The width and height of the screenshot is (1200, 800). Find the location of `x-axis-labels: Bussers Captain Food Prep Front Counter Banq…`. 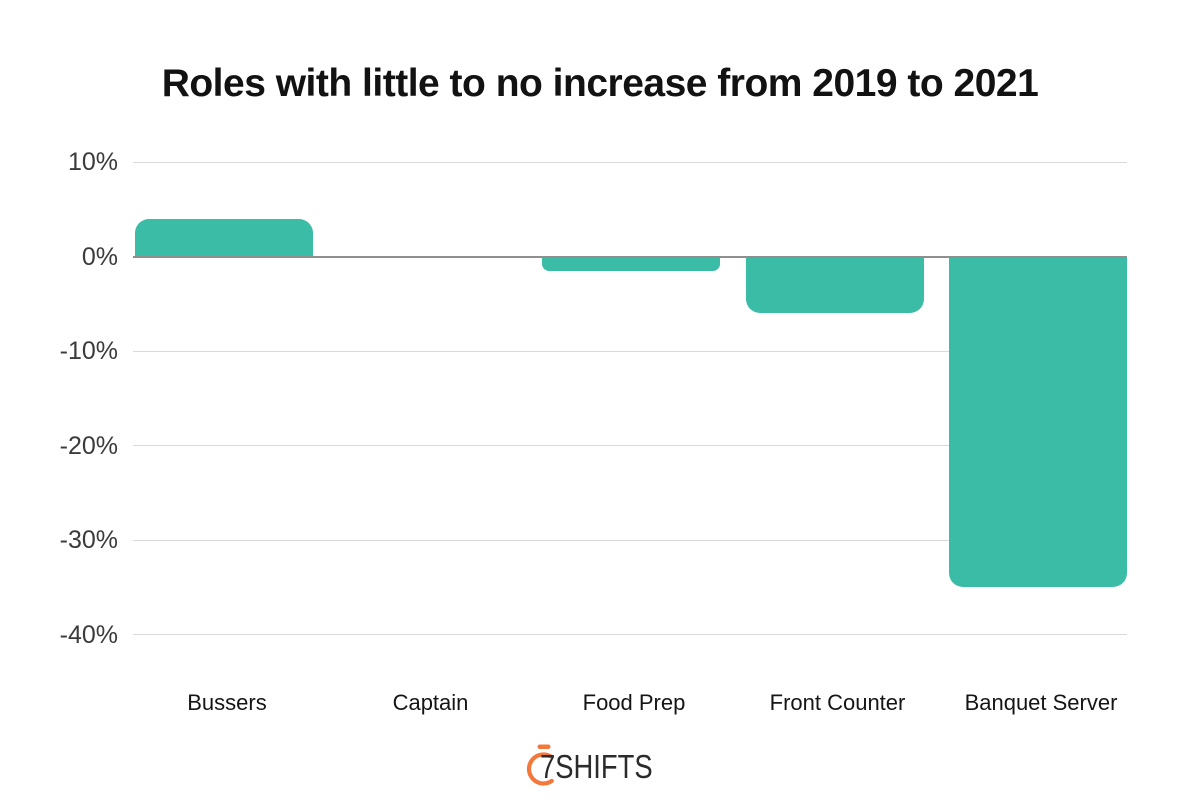

x-axis-labels: Bussers Captain Food Prep Front Counter Banq… is located at coordinates (600, 705).